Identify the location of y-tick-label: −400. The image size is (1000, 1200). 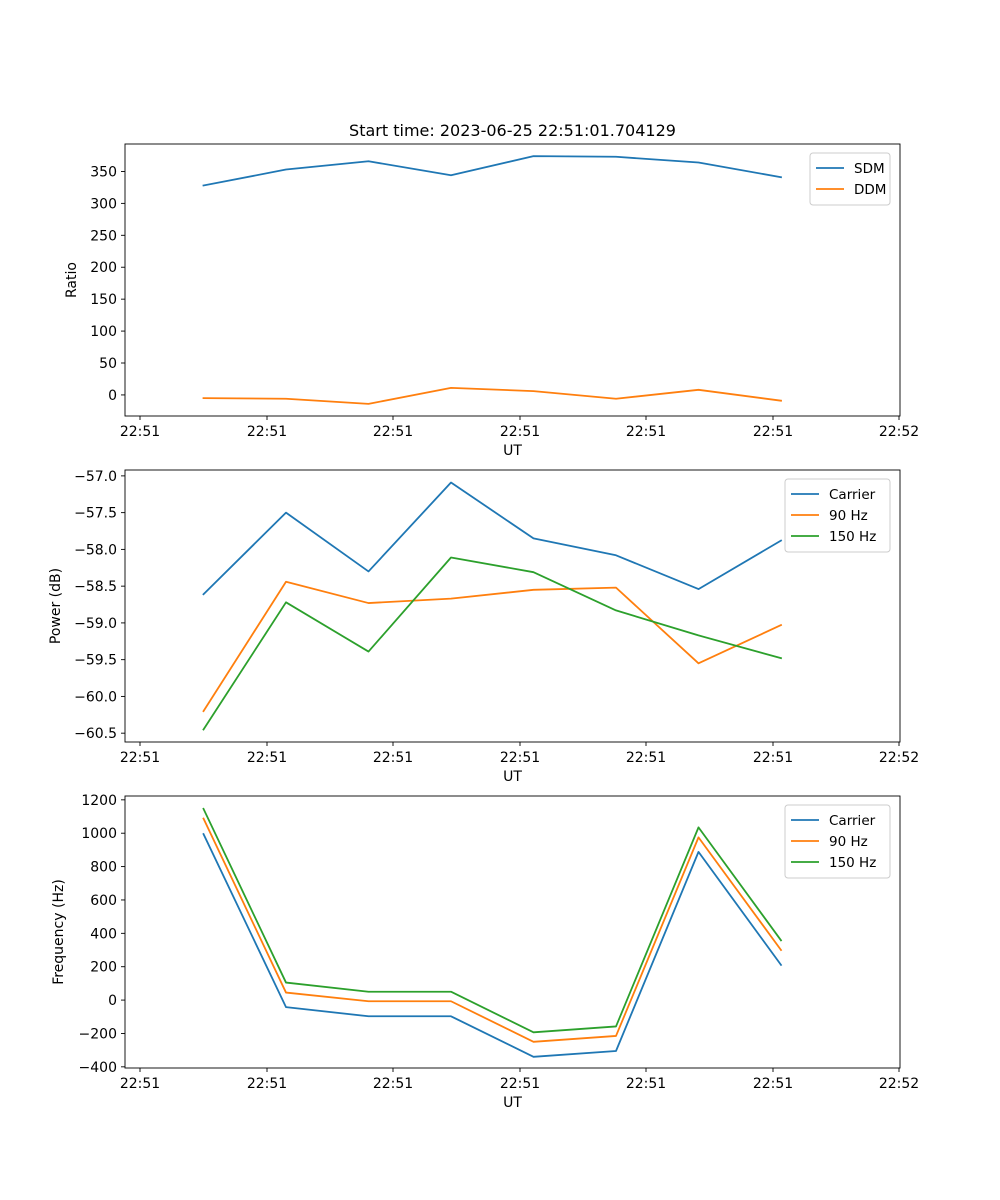
(98, 1068).